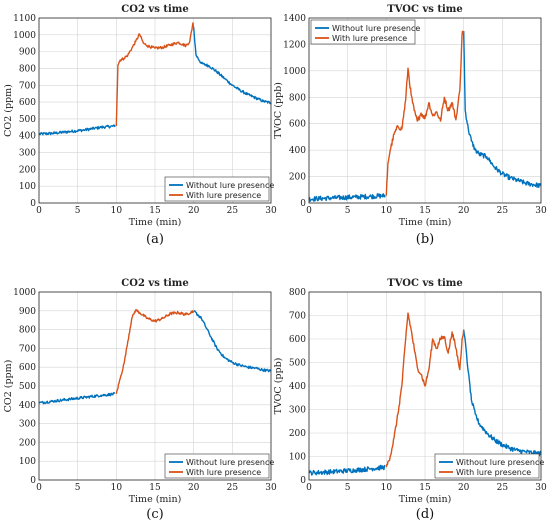 The height and width of the screenshot is (526, 550). I want to click on panel-caption: (c), so click(154, 514).